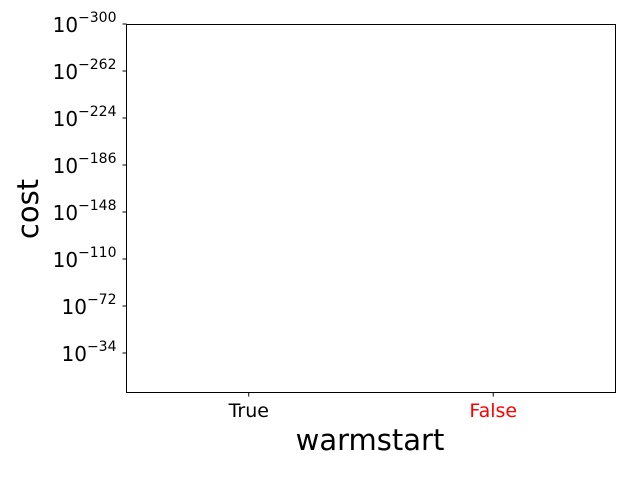 The image size is (640, 480). I want to click on y-axis-label: cost, so click(28, 209).